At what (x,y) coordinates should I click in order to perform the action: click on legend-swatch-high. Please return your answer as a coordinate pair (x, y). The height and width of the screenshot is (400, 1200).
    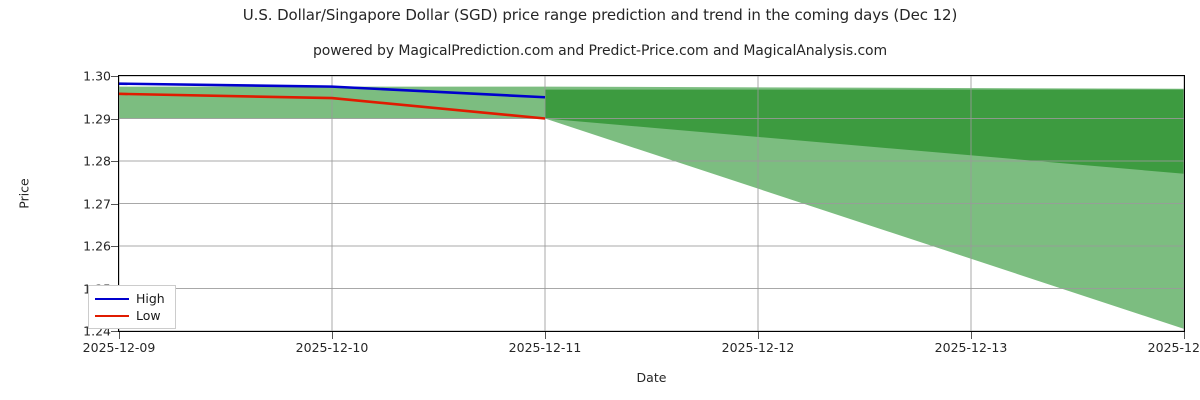
    Looking at the image, I should click on (112, 298).